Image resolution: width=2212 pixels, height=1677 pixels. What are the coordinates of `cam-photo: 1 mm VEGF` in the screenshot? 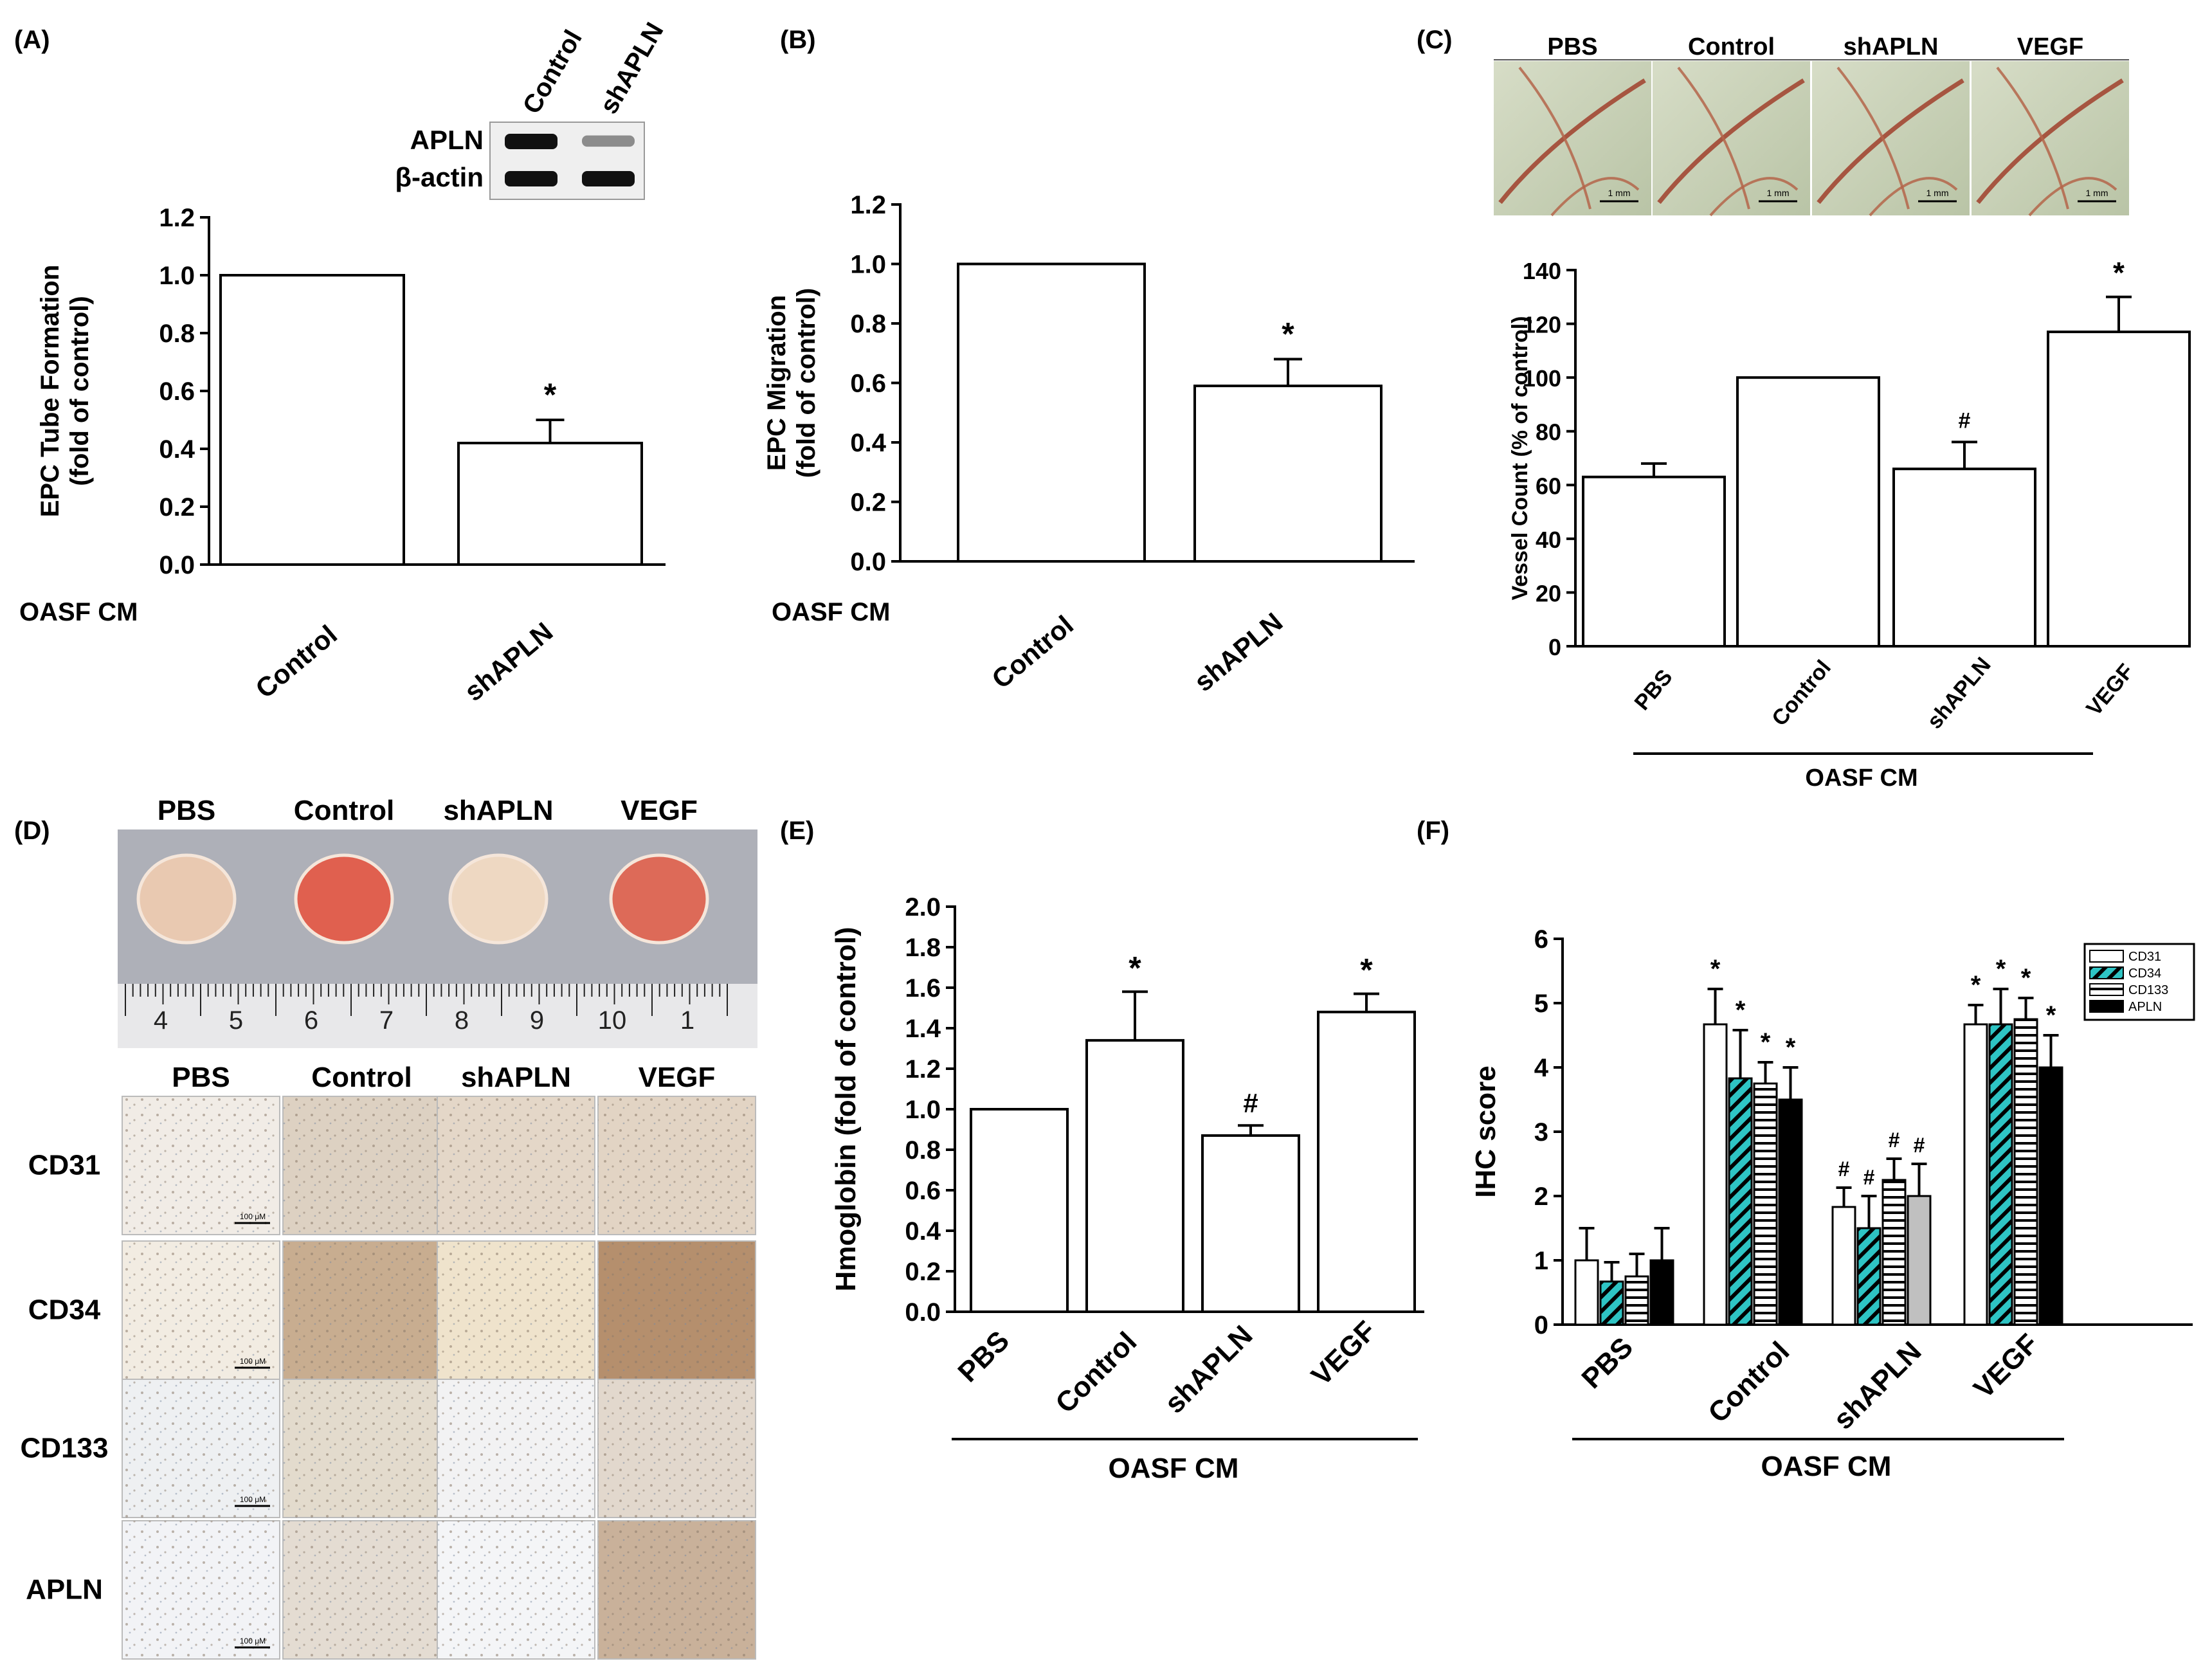 It's located at (2050, 125).